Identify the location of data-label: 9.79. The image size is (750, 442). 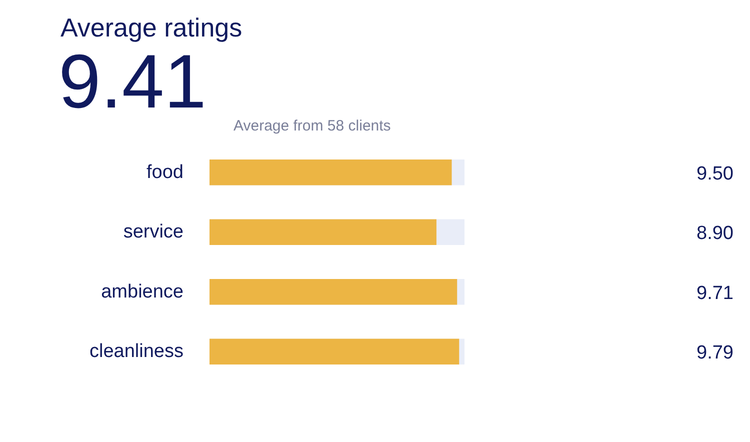
(715, 353).